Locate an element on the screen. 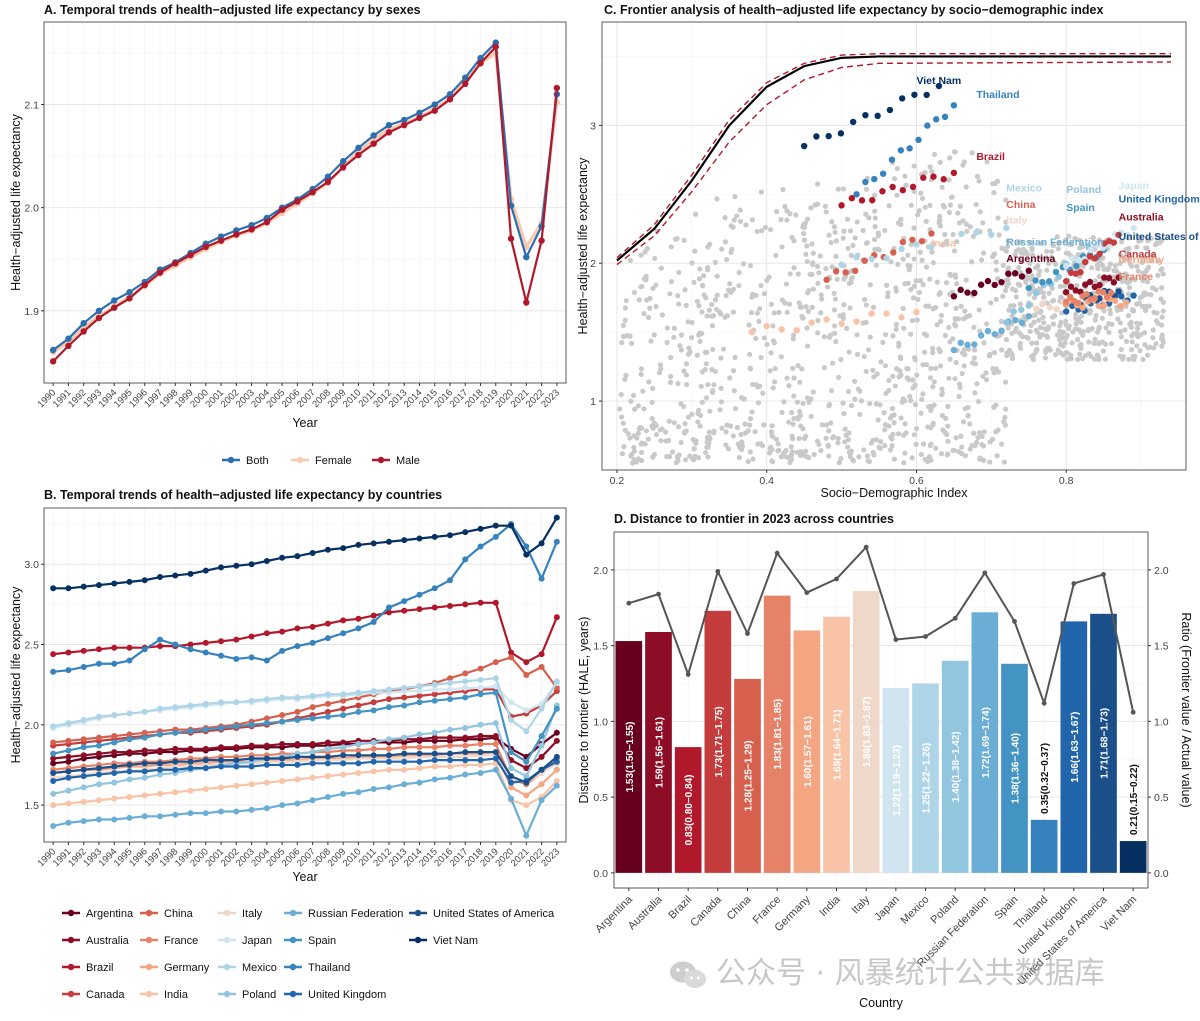  country-tracks is located at coordinates (942, 218).